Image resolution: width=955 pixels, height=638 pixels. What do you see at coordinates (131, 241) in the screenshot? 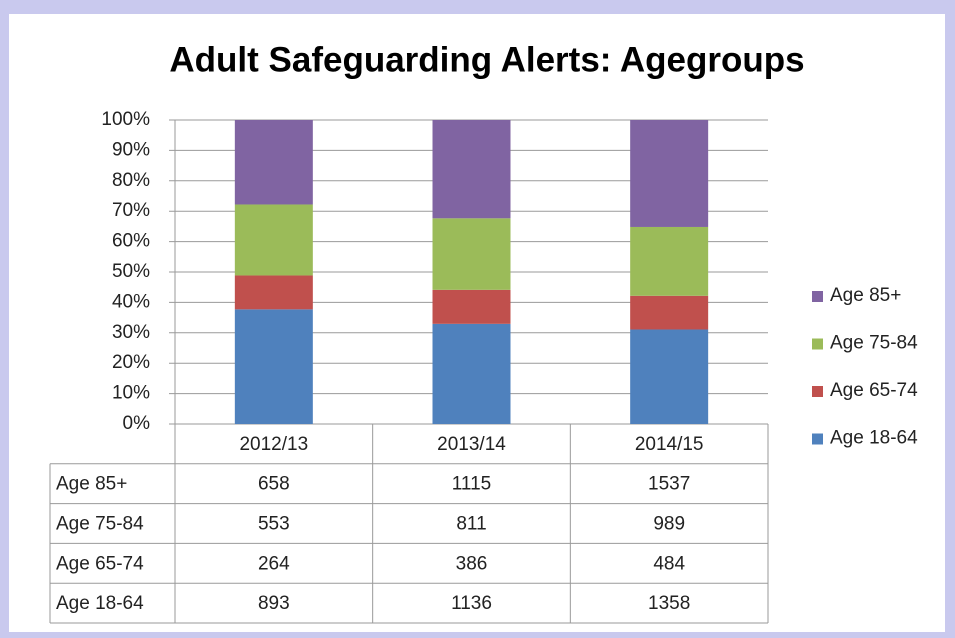
I see `y-tick-label: 60%` at bounding box center [131, 241].